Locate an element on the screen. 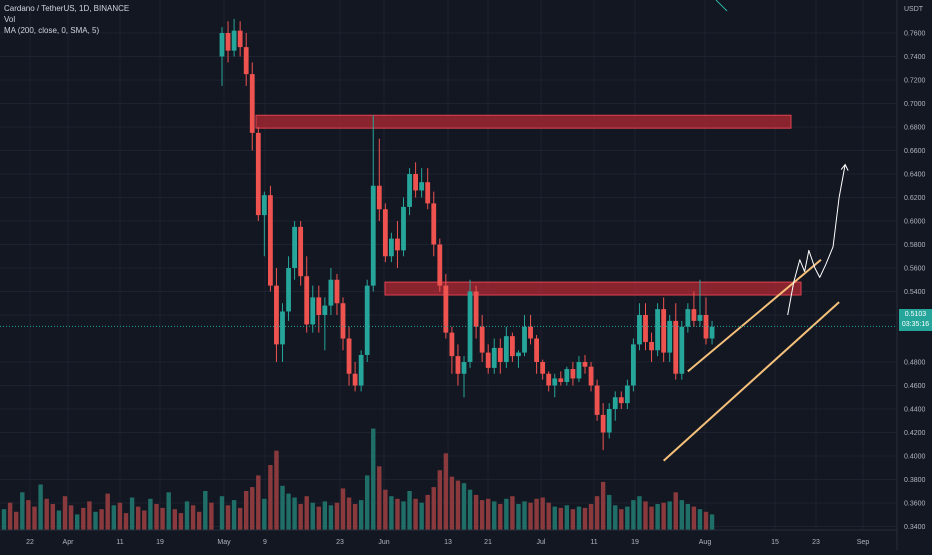  volume-indicator-label: Vol is located at coordinates (10, 19).